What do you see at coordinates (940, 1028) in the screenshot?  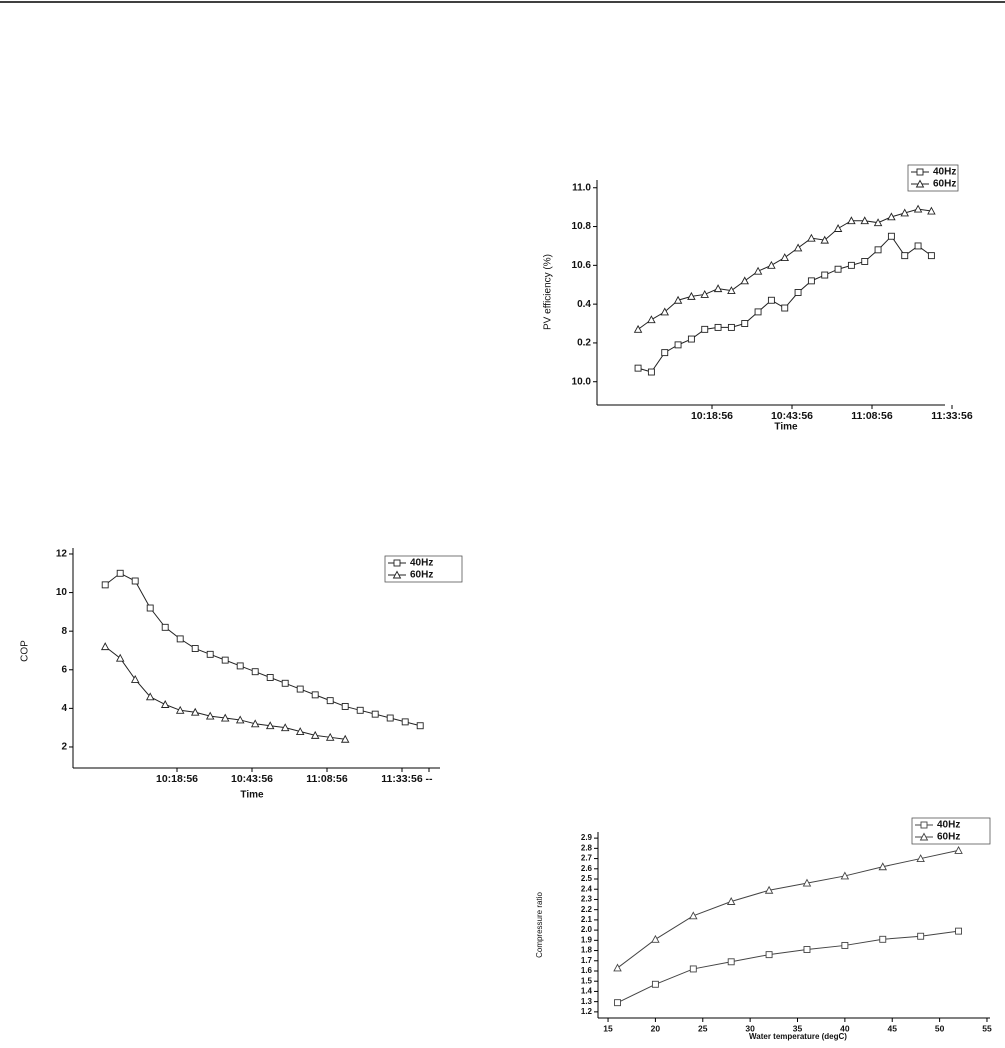 I see `x-tick-label: 50` at bounding box center [940, 1028].